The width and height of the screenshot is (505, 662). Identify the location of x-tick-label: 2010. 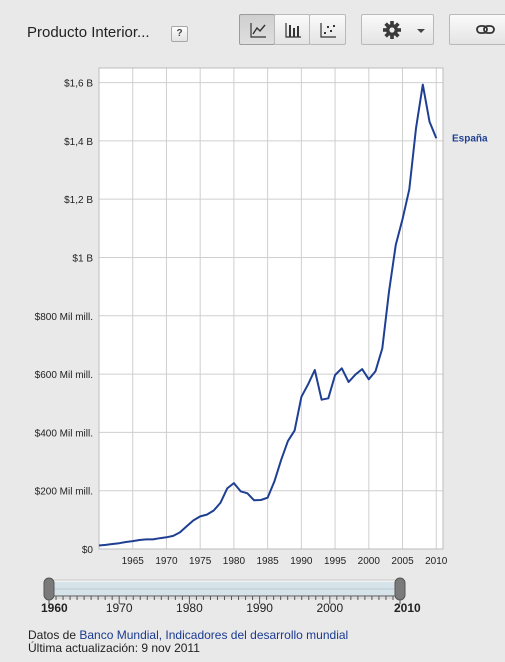
(436, 561).